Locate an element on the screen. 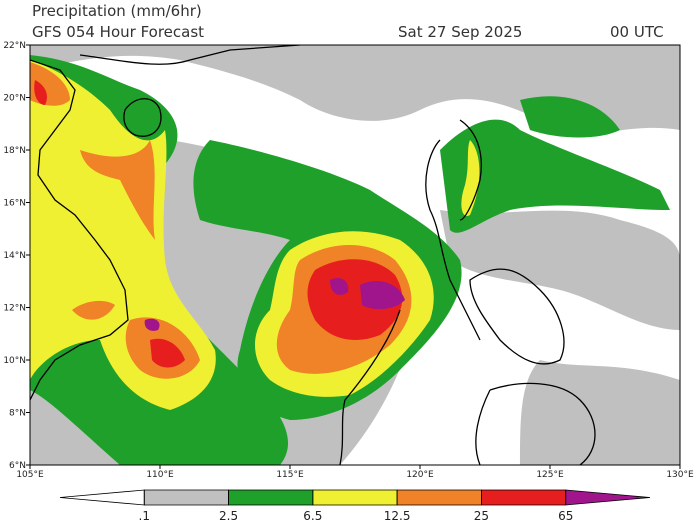 The width and height of the screenshot is (700, 525). lon-tick-label: 120°E is located at coordinates (420, 475).